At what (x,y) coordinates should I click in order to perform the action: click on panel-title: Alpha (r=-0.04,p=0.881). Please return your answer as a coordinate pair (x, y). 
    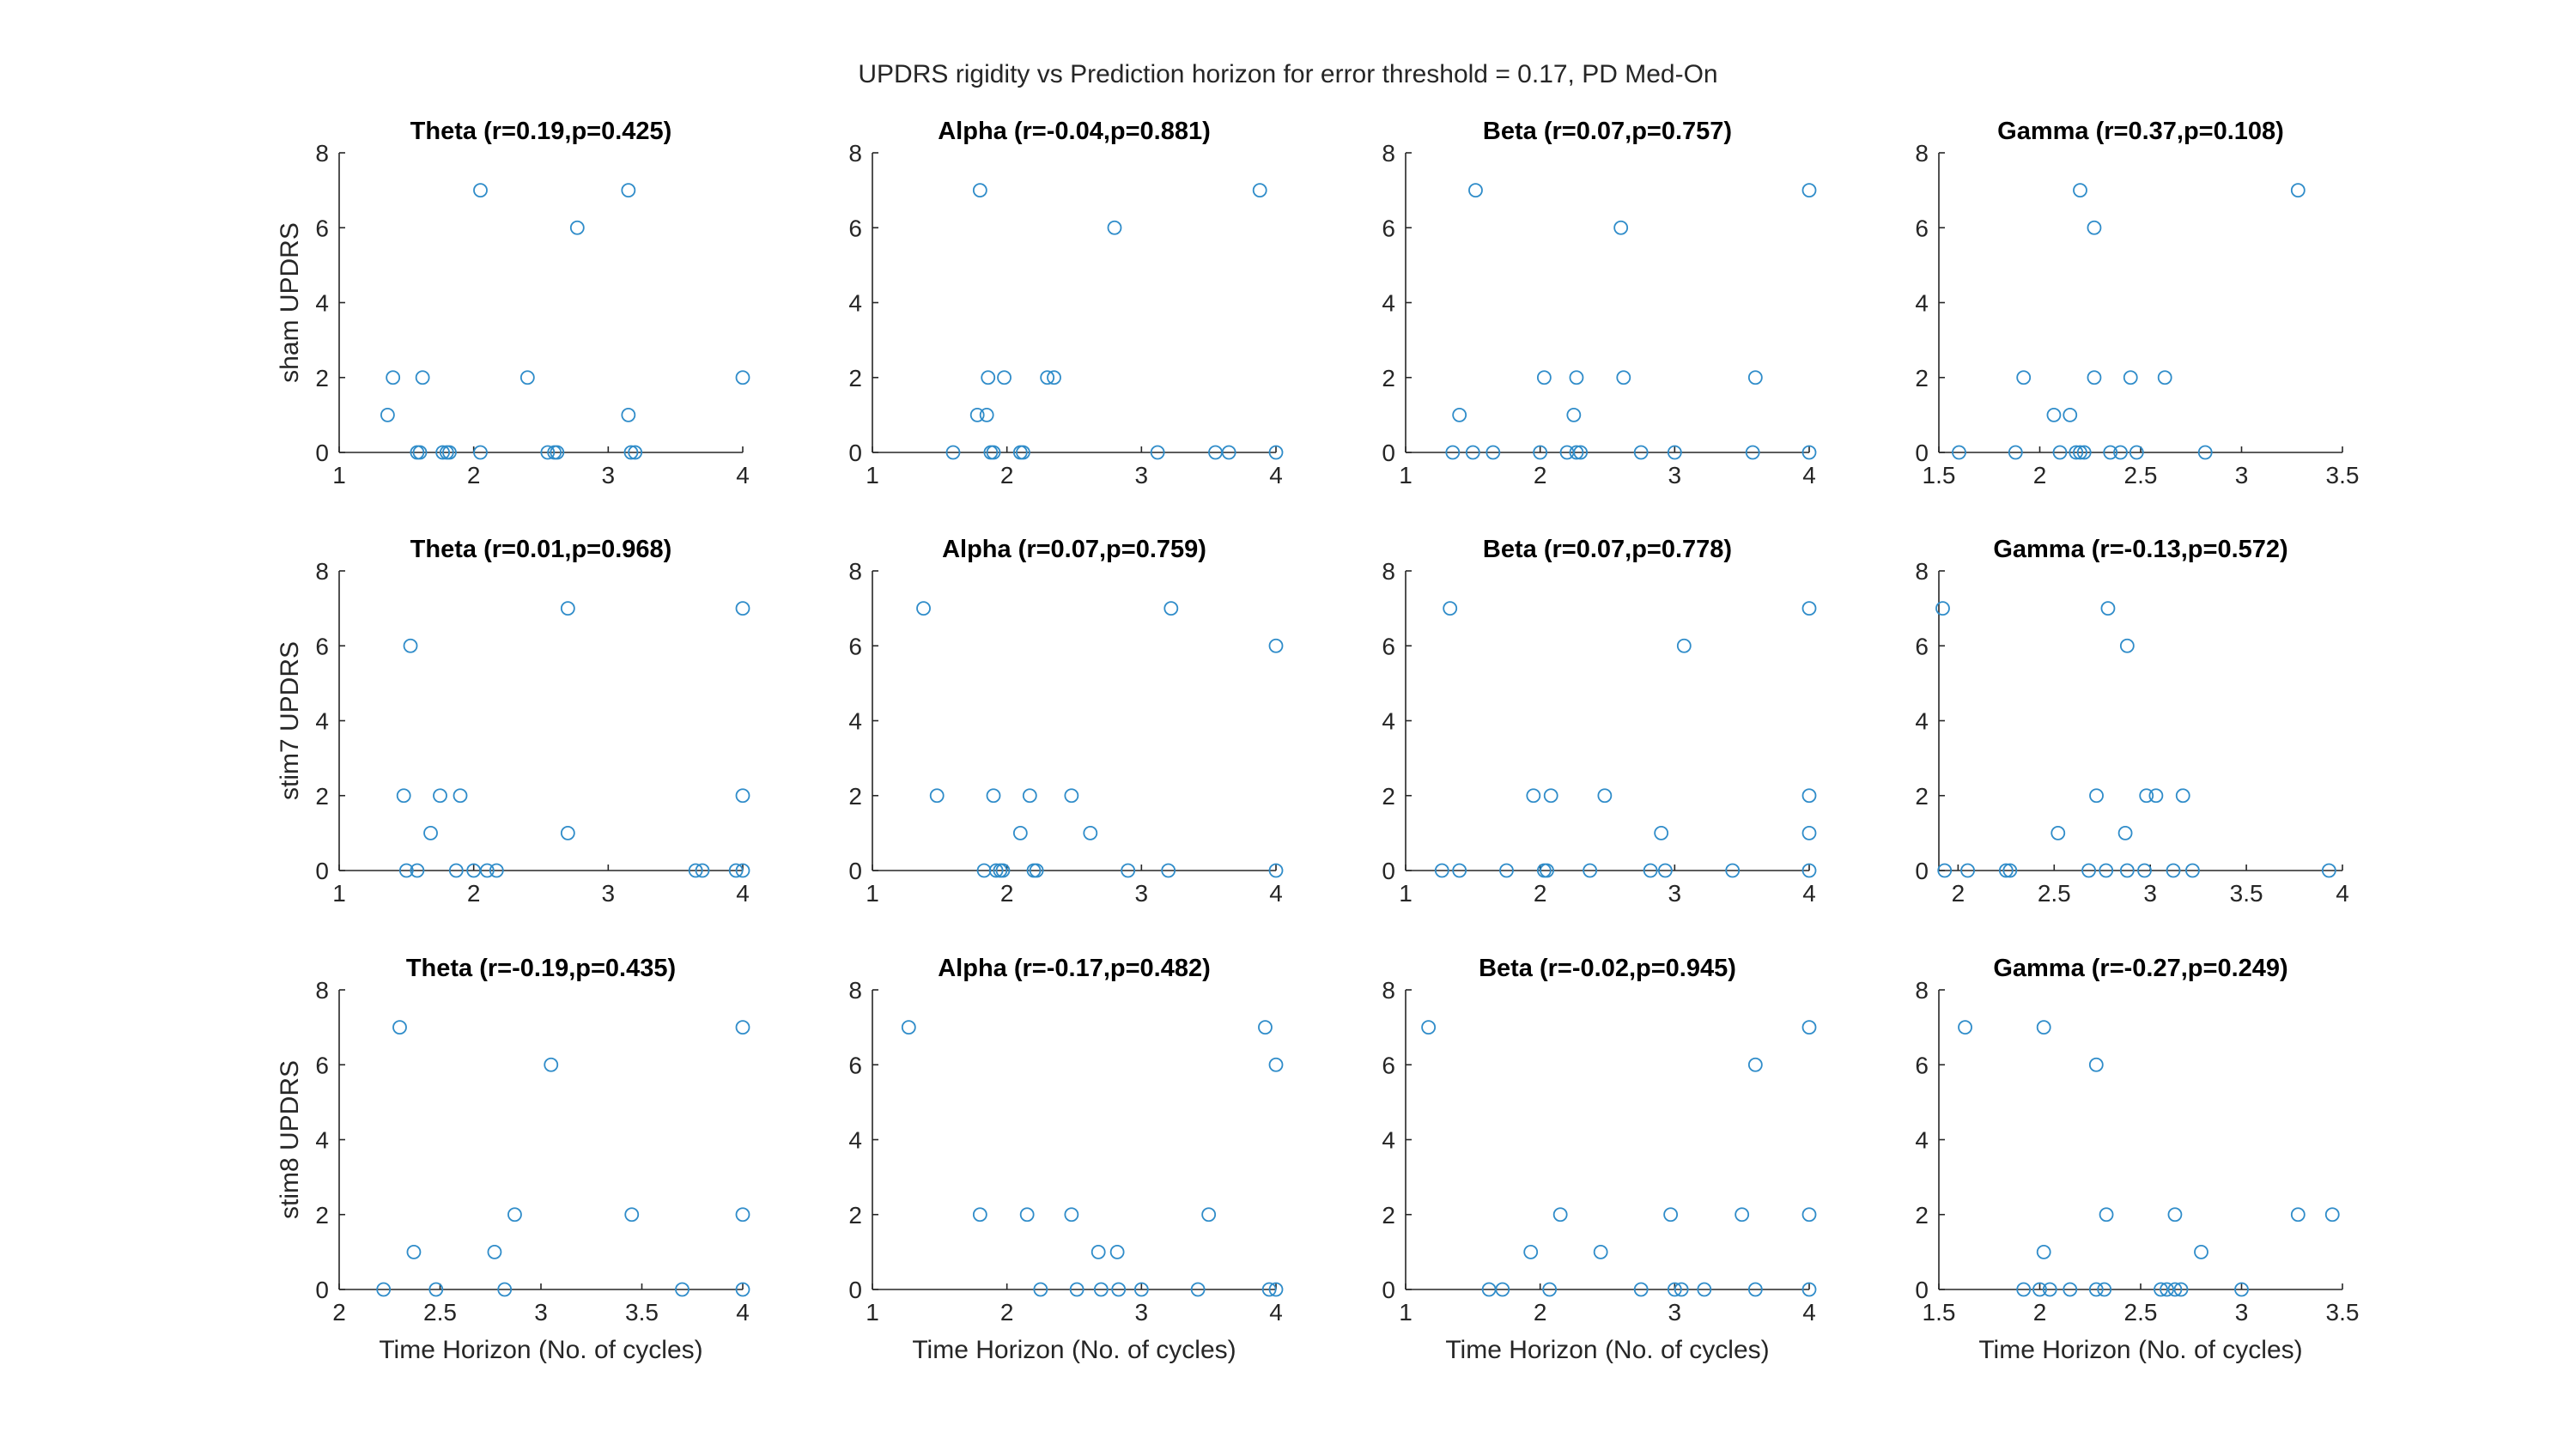
    Looking at the image, I should click on (1074, 131).